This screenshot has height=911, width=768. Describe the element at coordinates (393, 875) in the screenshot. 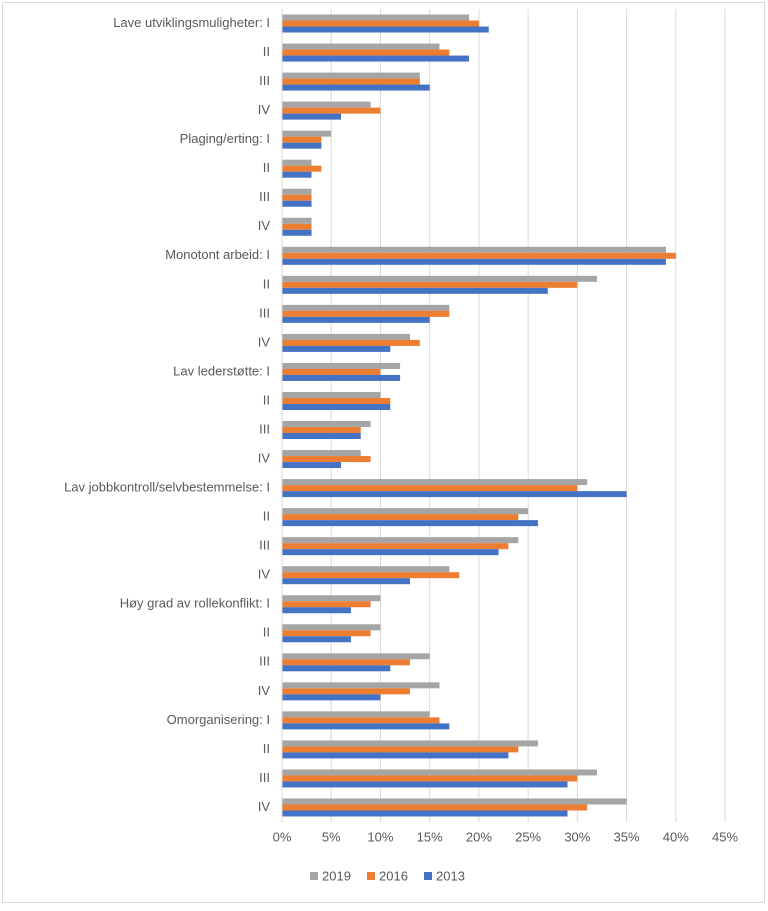

I see `legend-label: 2016` at that location.